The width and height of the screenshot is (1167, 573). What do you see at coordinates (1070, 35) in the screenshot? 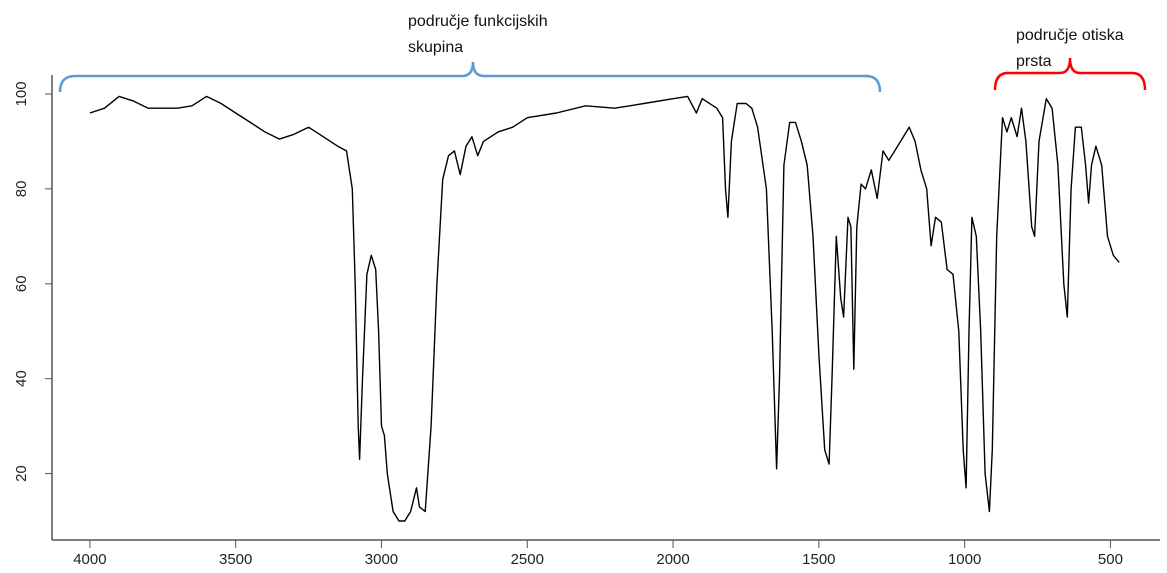
I see `annotation-line: područje otiska` at bounding box center [1070, 35].